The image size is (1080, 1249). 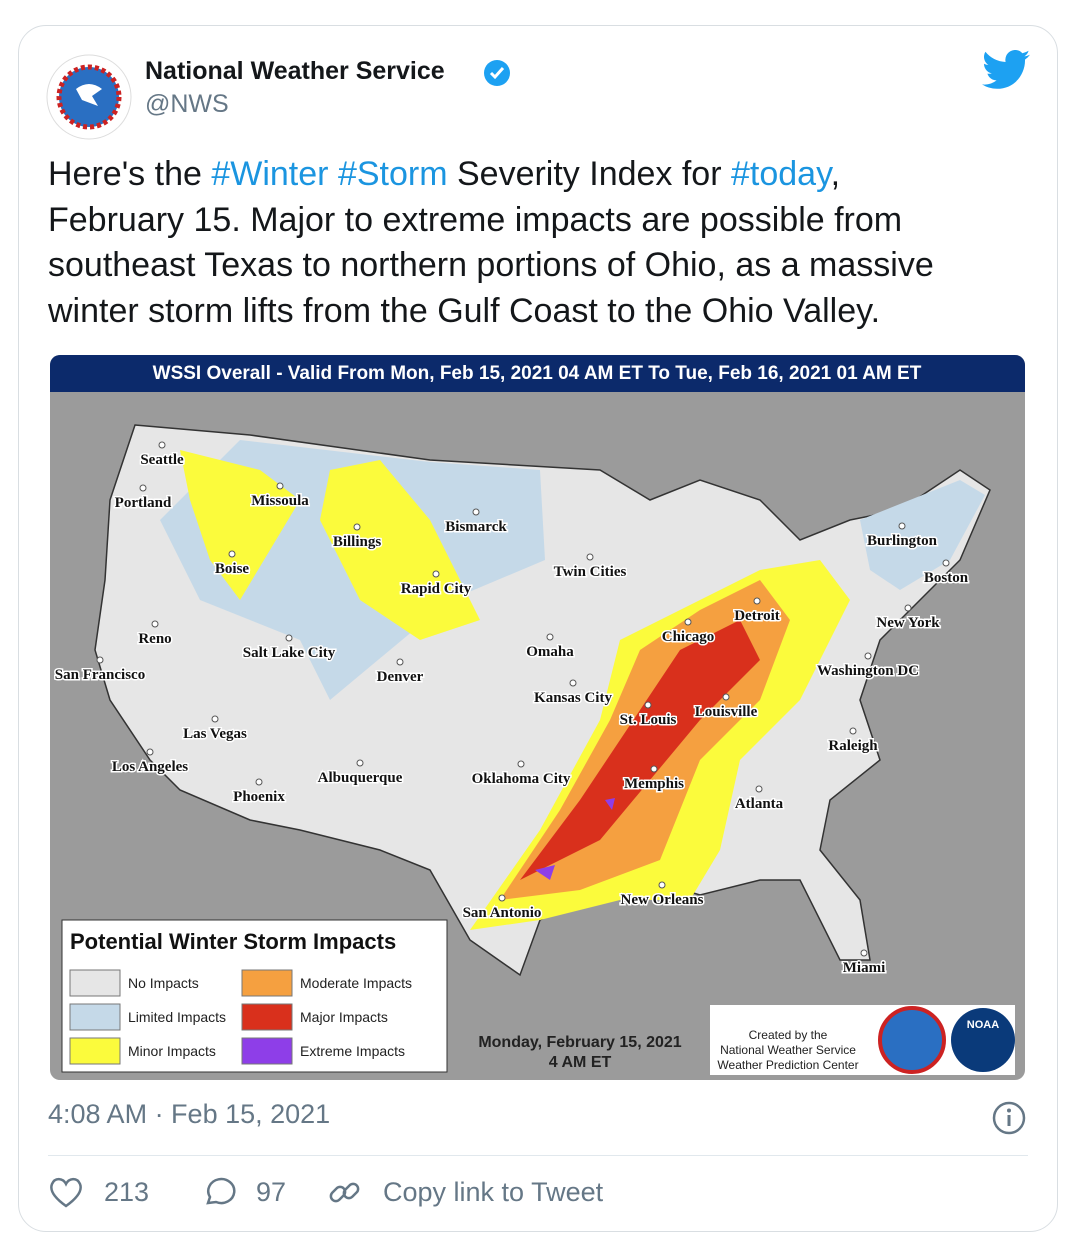 What do you see at coordinates (983, 1040) in the screenshot?
I see `noaa-logo` at bounding box center [983, 1040].